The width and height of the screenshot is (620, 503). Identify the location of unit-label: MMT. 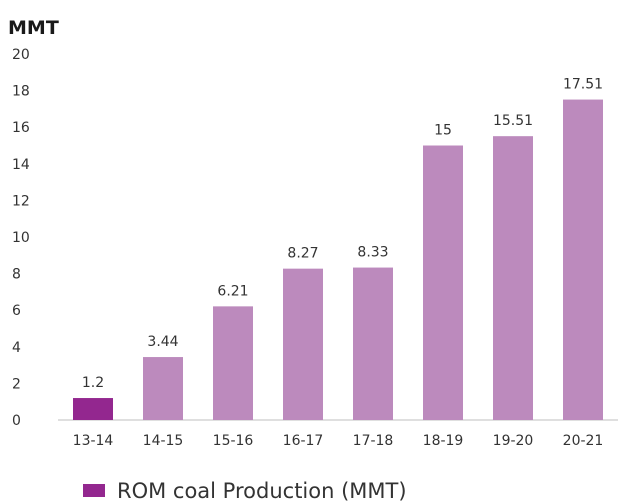
(33, 28).